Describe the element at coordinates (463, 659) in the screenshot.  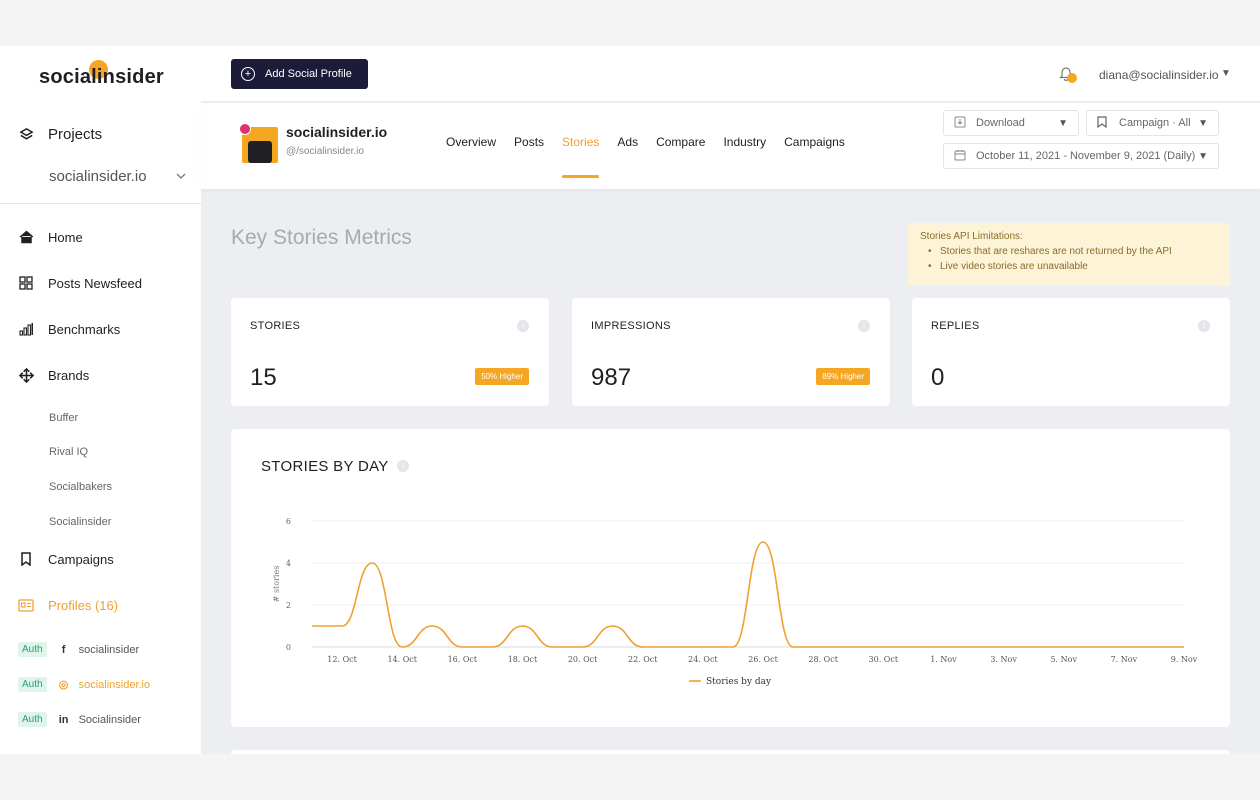
I see `x-tick-label: 16. Oct` at that location.